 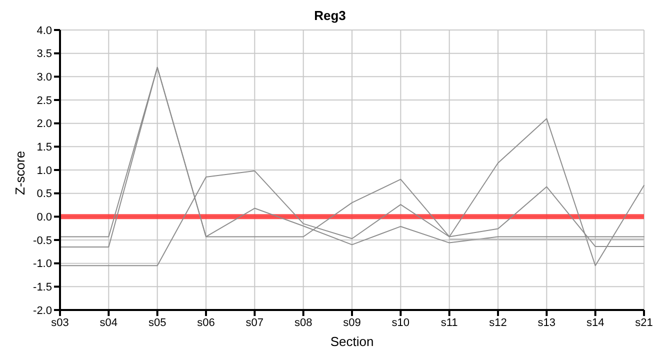 What do you see at coordinates (44, 148) in the screenshot?
I see `y-tick-label: 1.5` at bounding box center [44, 148].